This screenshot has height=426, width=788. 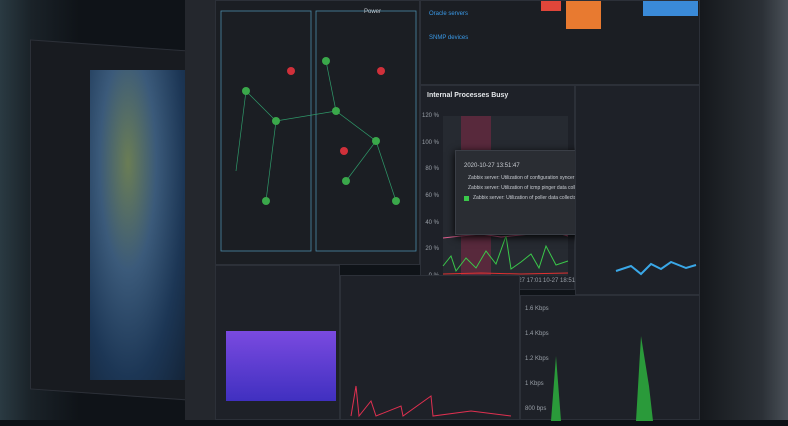 I want to click on network-map-lines, so click(x=318, y=131).